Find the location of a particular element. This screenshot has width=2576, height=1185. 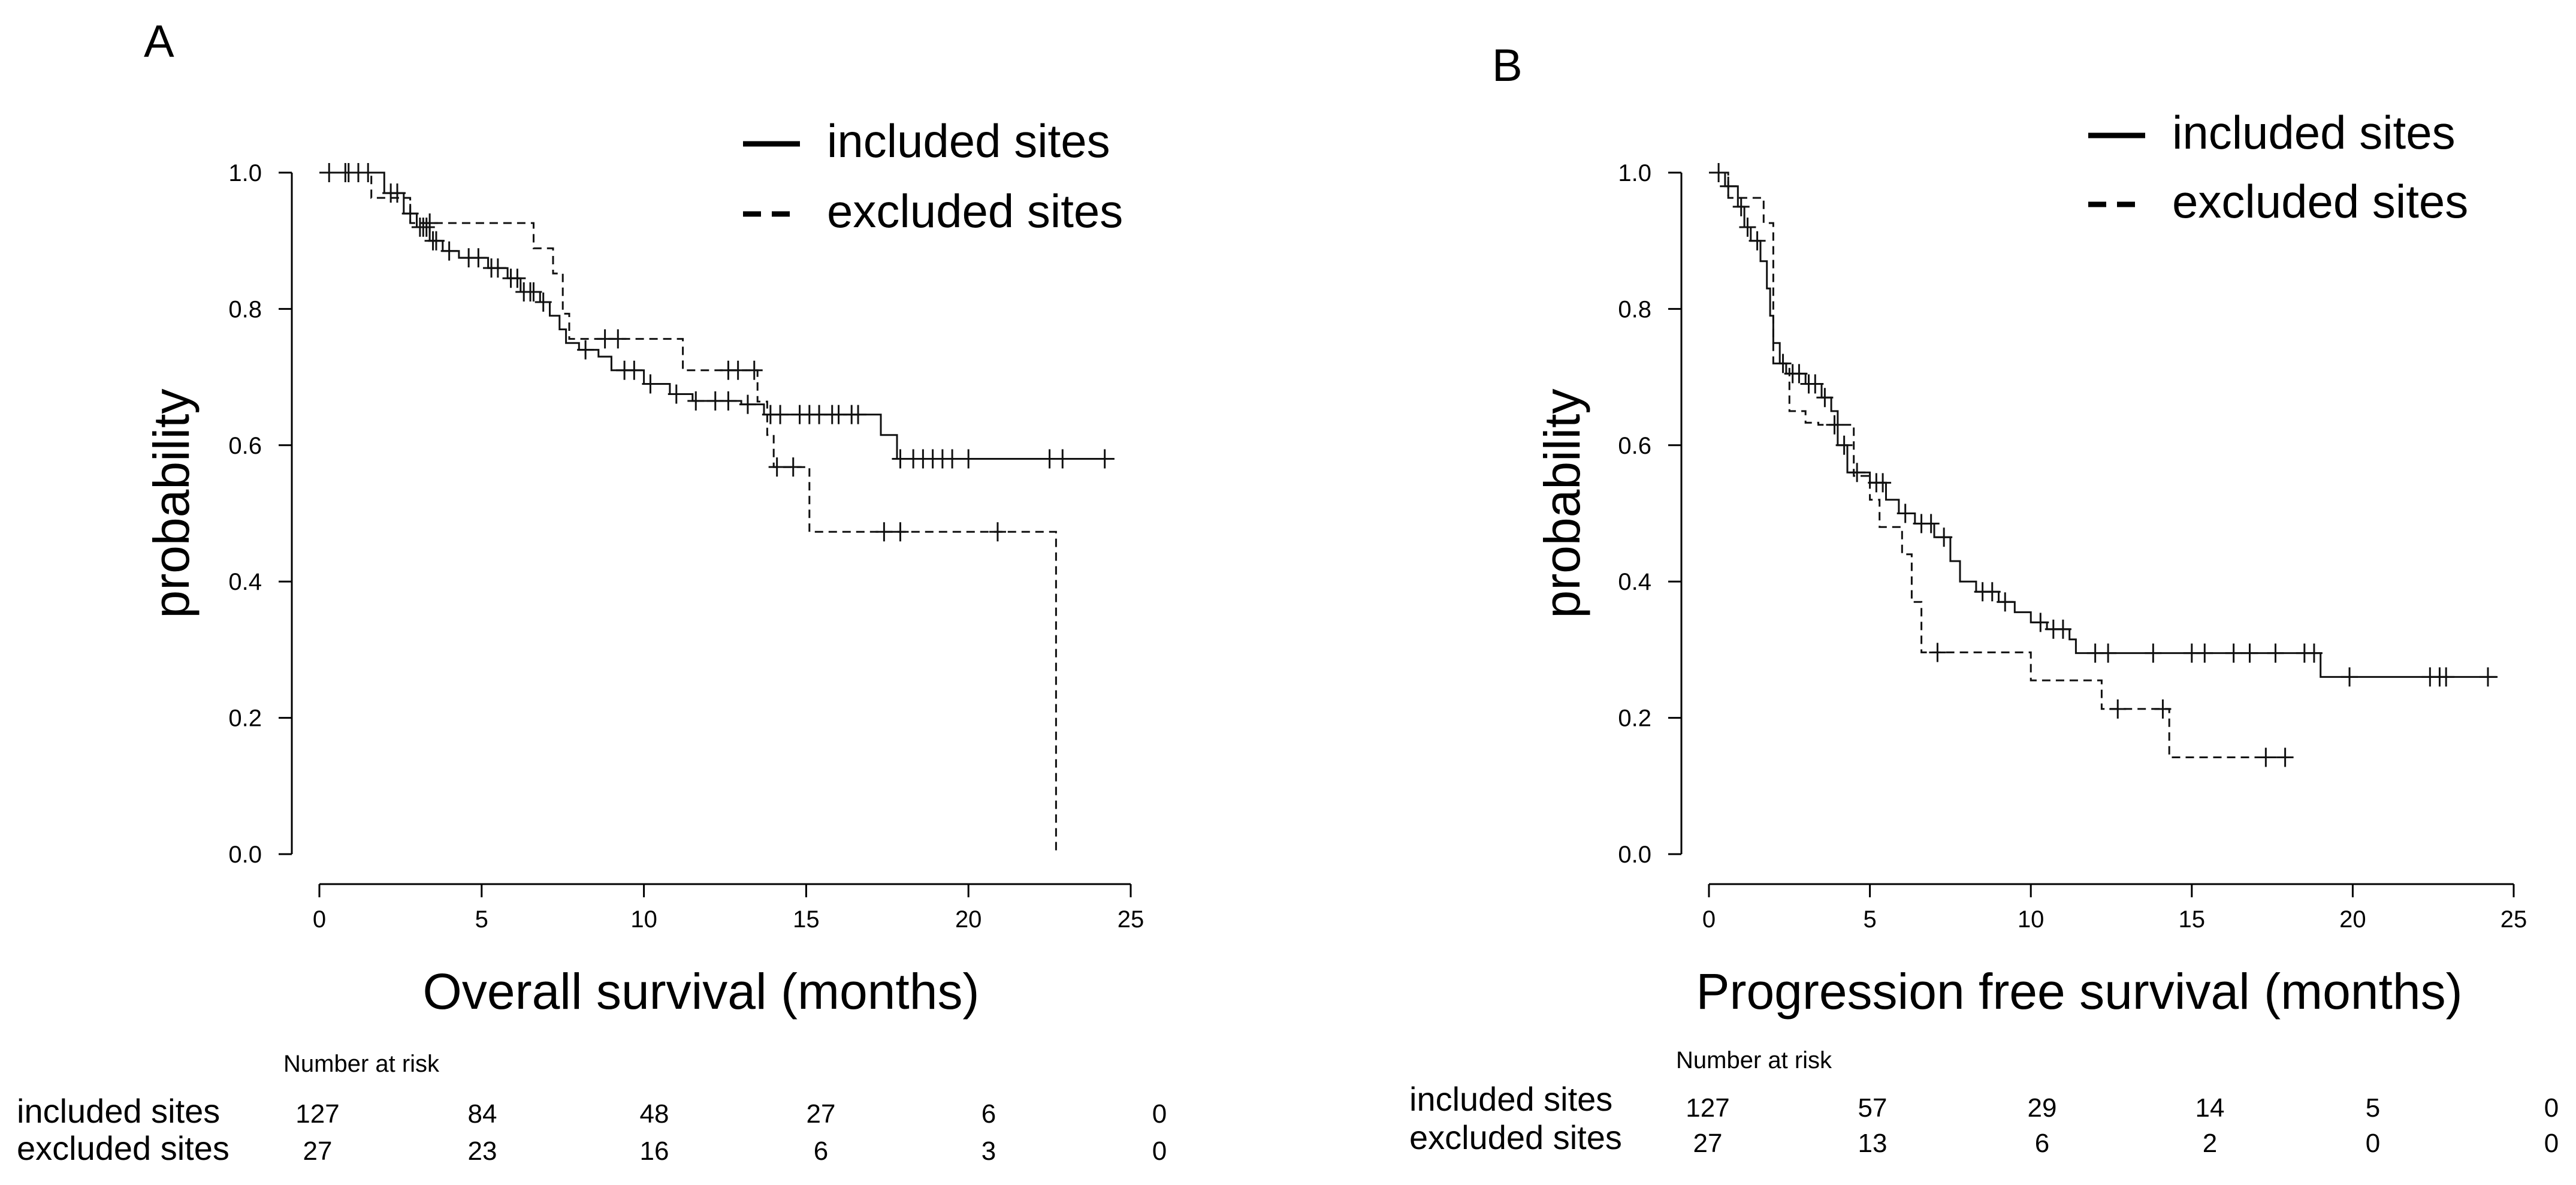

km-curve-included-sites is located at coordinates (2103, 424).